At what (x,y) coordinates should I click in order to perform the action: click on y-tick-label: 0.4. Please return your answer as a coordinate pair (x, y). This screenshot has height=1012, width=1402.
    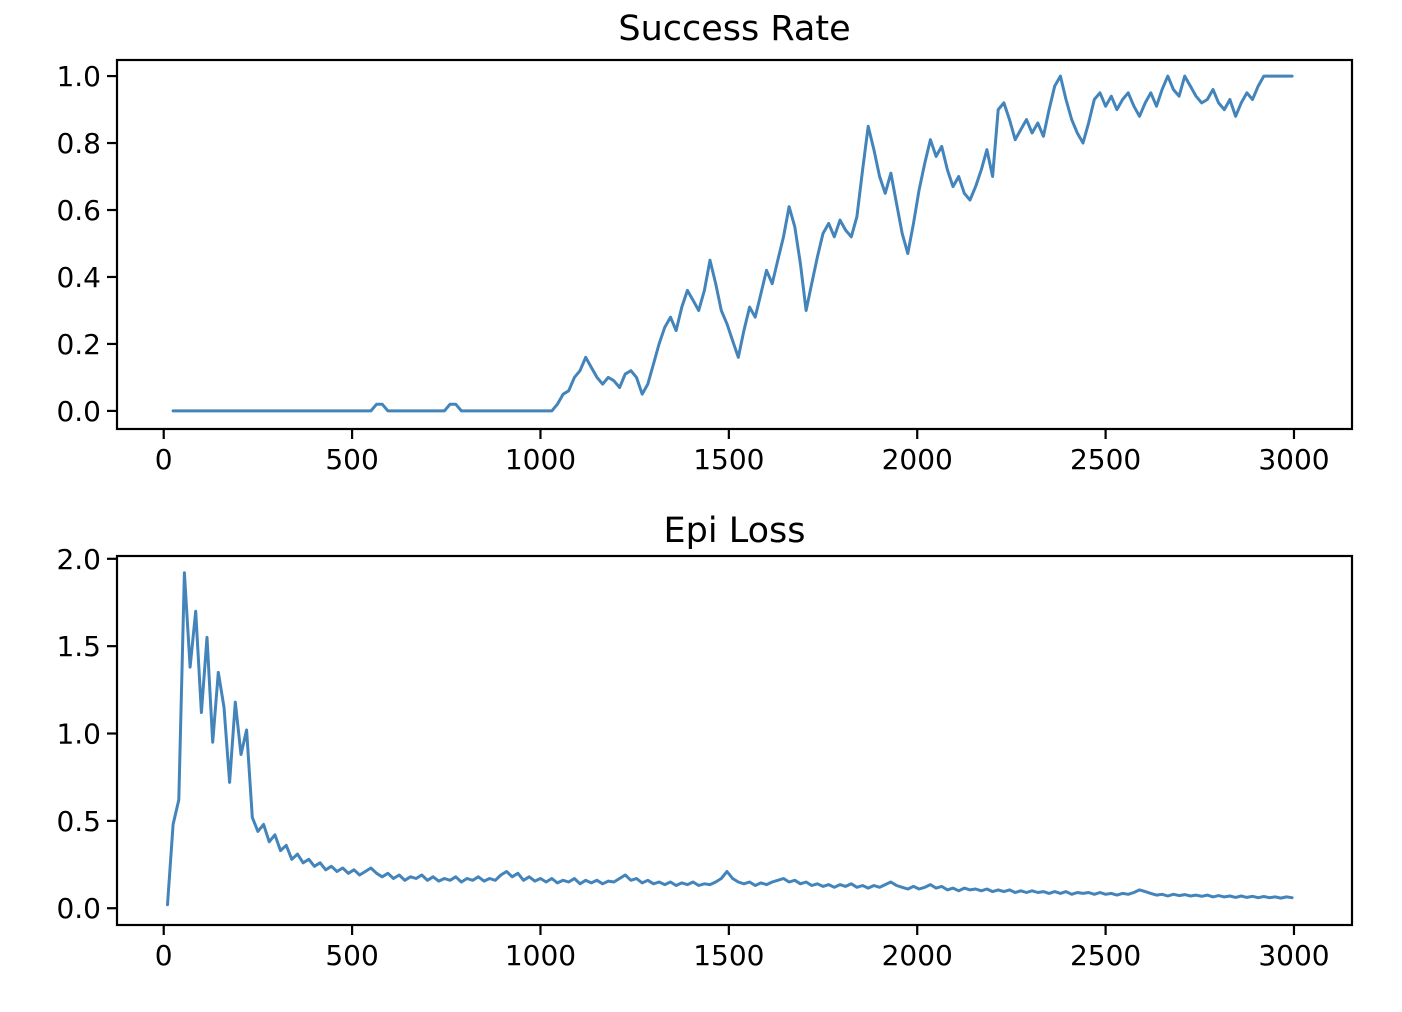
    Looking at the image, I should click on (78, 277).